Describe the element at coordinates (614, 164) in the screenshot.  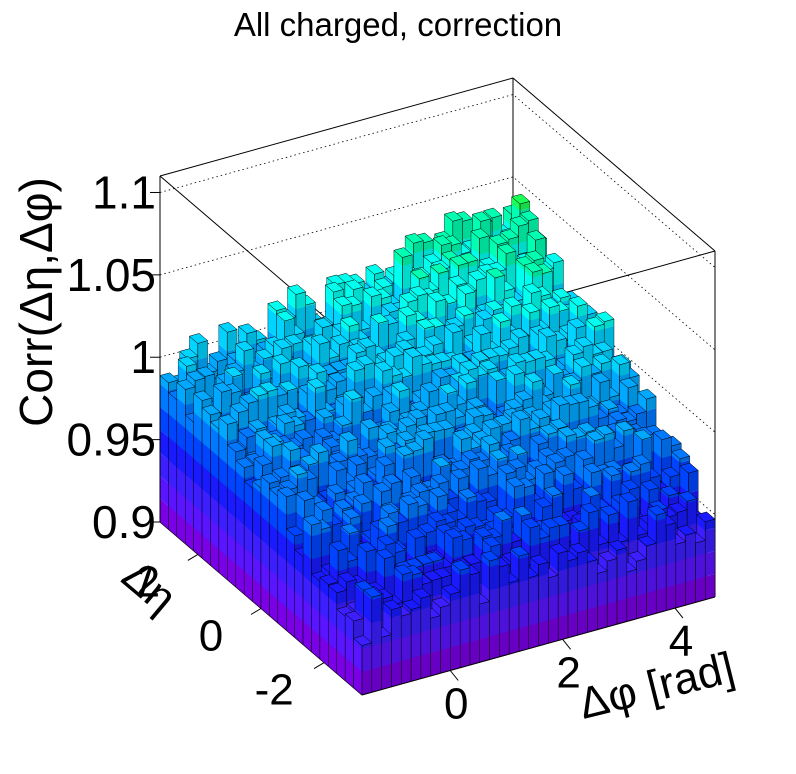
I see `top-back-right-edge` at that location.